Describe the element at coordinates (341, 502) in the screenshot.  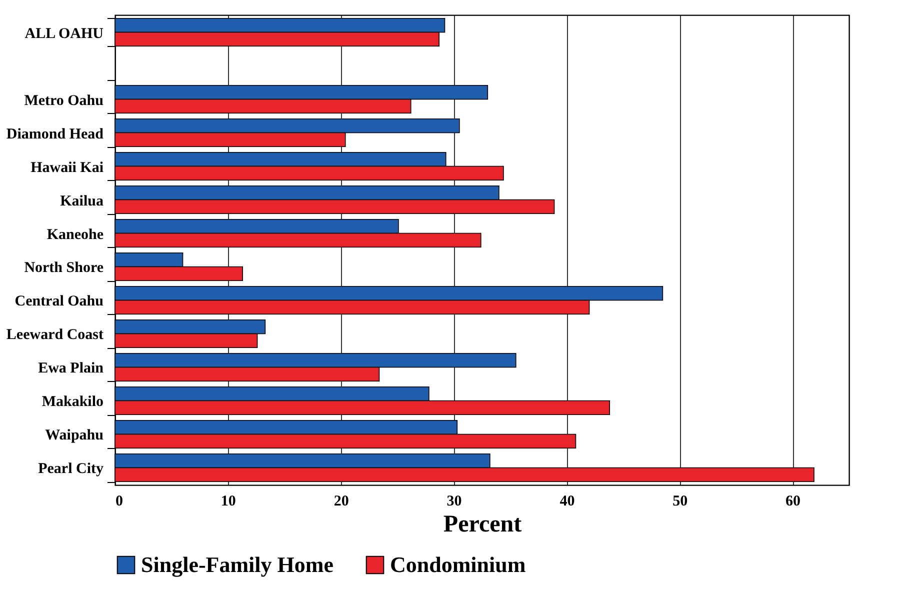
I see `x-tick-label: 20` at that location.